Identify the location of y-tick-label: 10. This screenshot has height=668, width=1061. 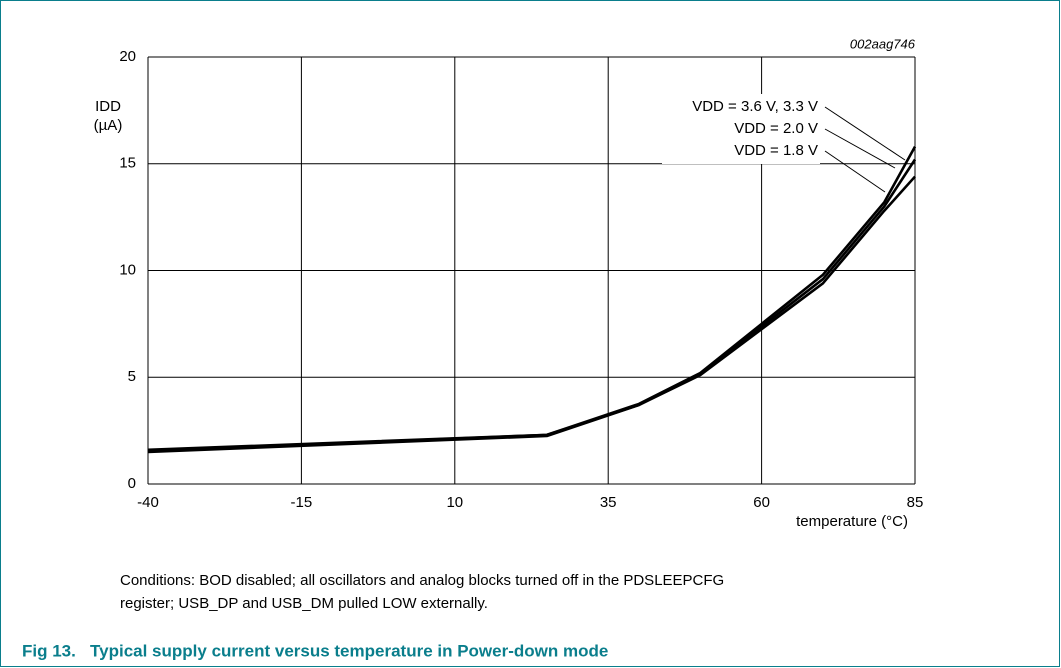
(127, 269).